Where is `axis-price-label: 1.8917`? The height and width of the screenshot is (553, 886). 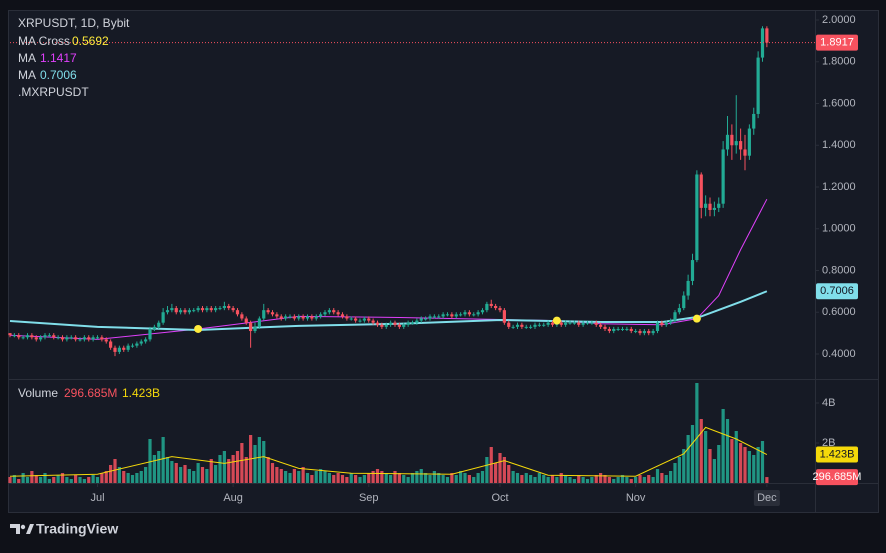 axis-price-label: 1.8917 is located at coordinates (837, 43).